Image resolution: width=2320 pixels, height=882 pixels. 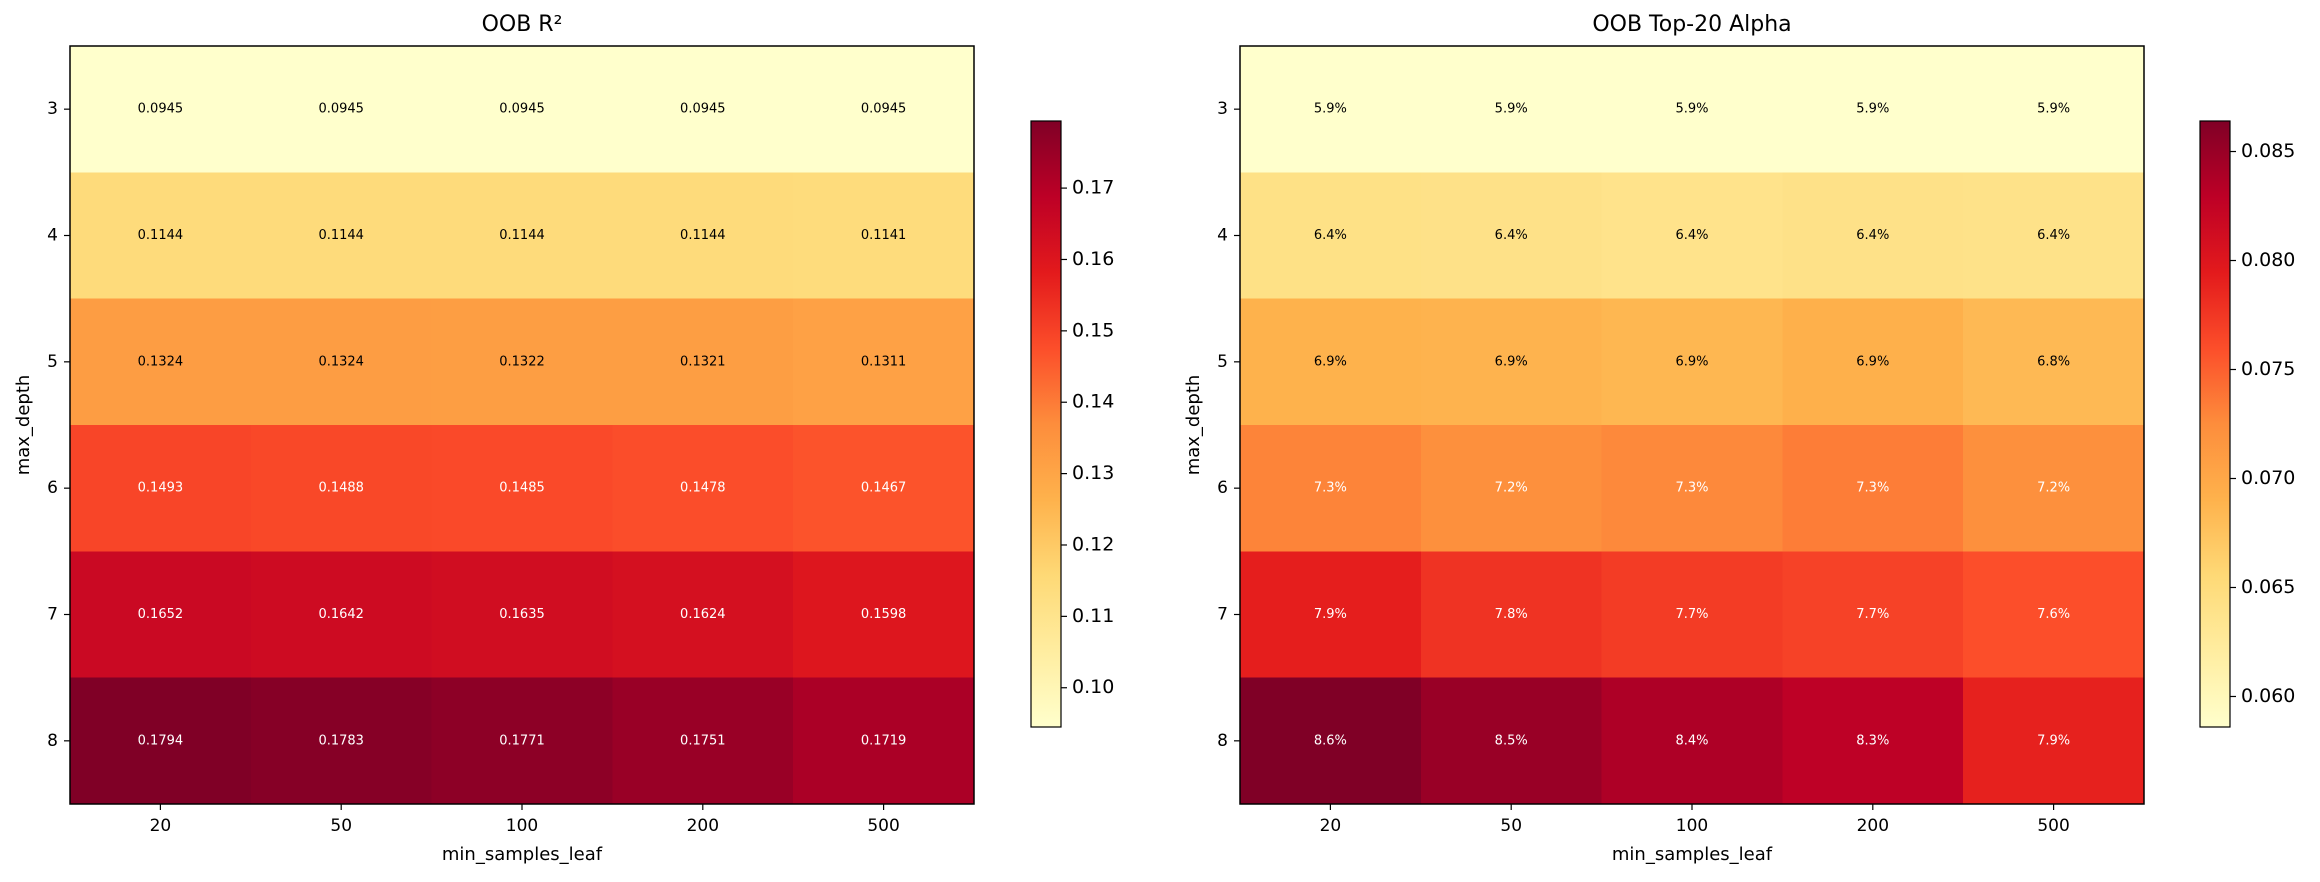 What do you see at coordinates (341, 740) in the screenshot?
I see `cell-label: 0.1783` at bounding box center [341, 740].